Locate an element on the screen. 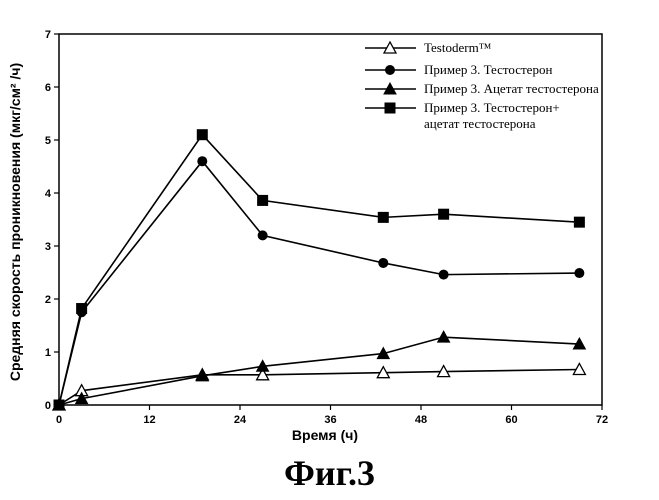 The width and height of the screenshot is (659, 500). legend-item: Пример 3. Тестостерон is located at coordinates (458, 69).